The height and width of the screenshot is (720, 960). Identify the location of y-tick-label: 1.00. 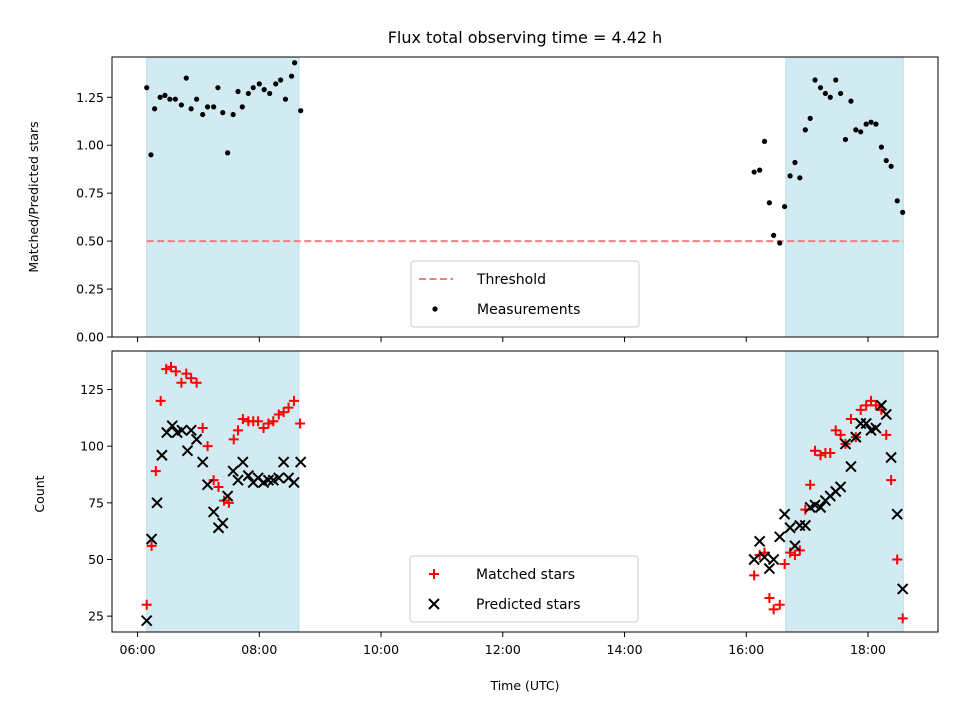
(90, 145).